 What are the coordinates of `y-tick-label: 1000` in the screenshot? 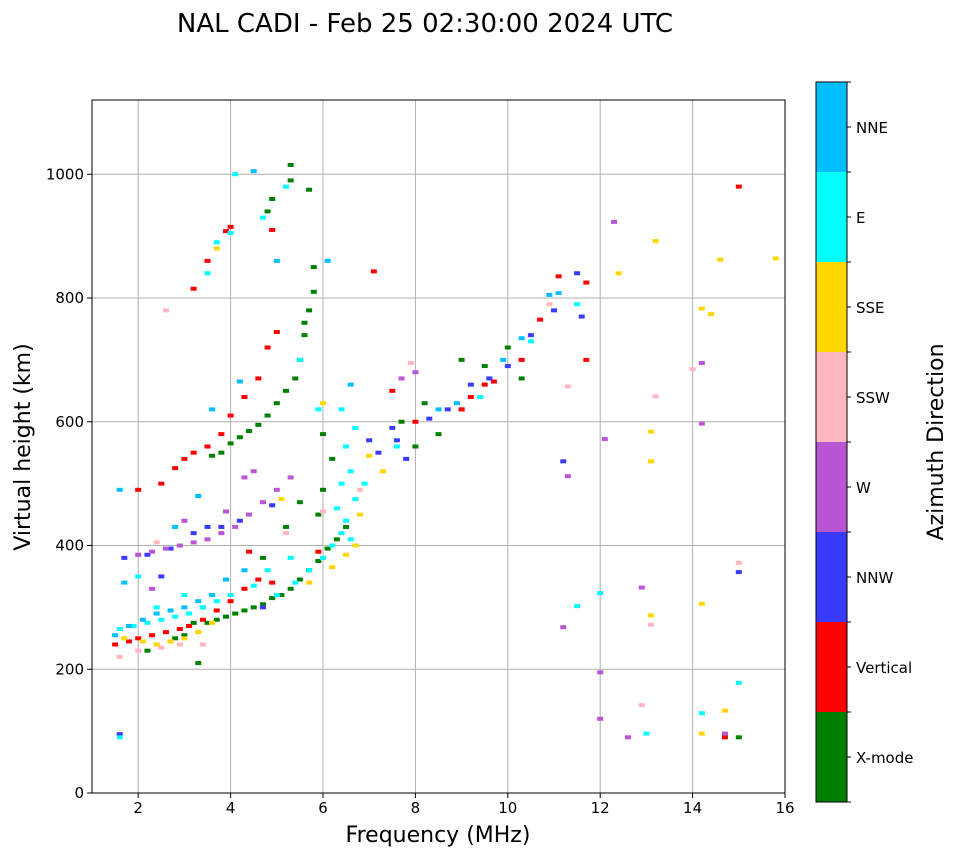 It's located at (65, 174).